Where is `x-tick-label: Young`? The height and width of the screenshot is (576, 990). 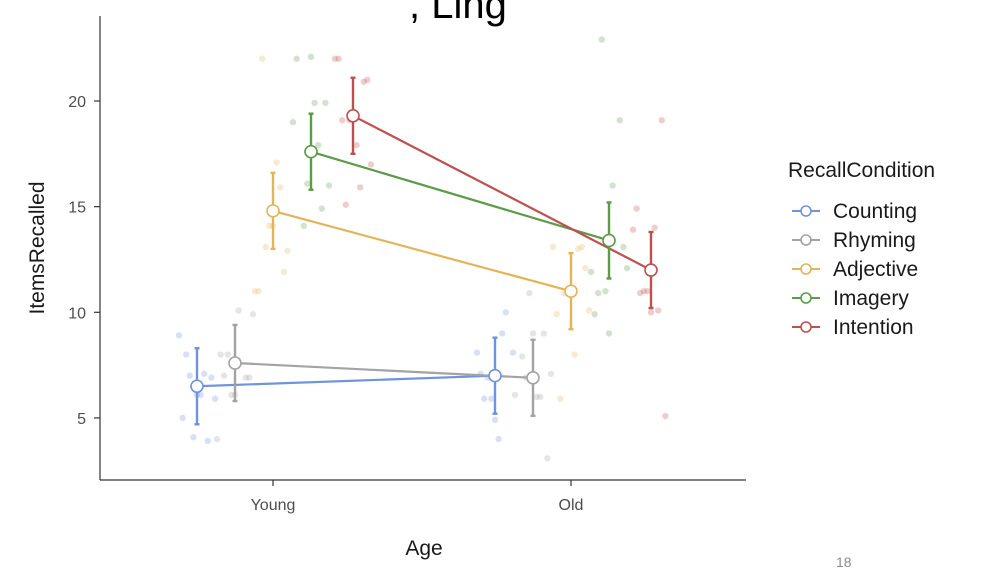 x-tick-label: Young is located at coordinates (273, 505).